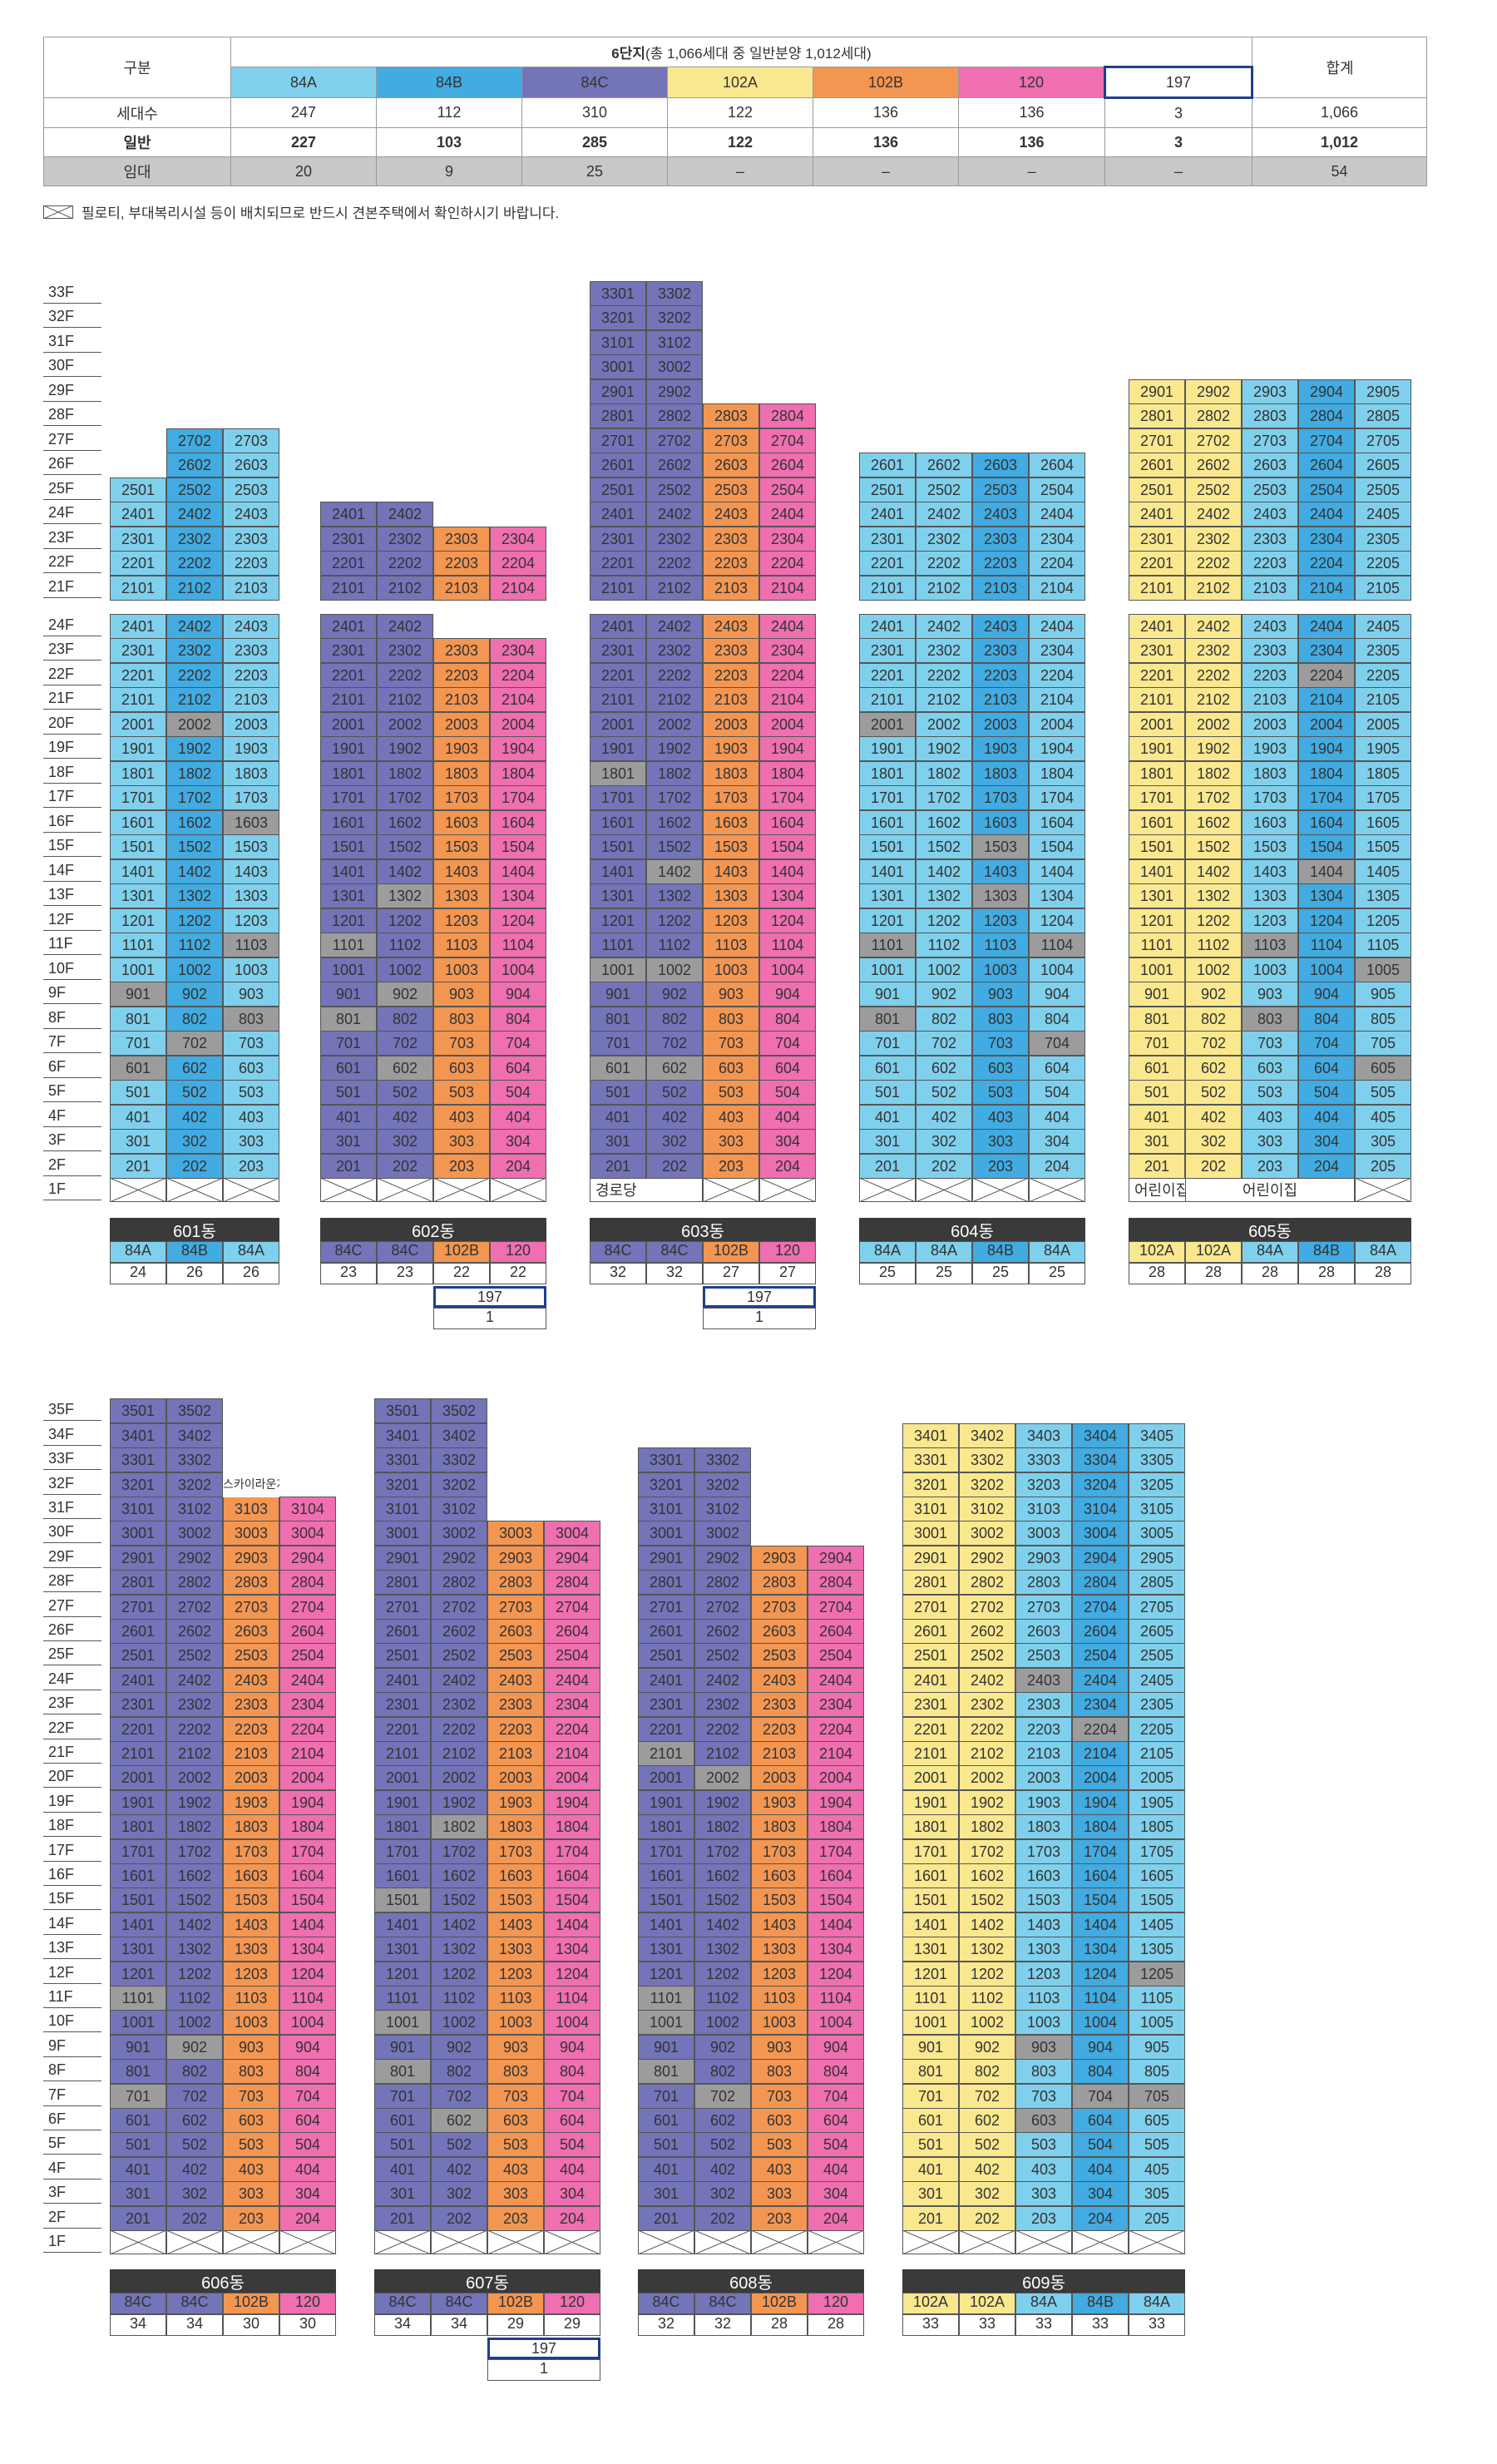 Image resolution: width=1497 pixels, height=2464 pixels. Describe the element at coordinates (72, 1752) in the screenshot. I see `floor-label: 21F` at that location.